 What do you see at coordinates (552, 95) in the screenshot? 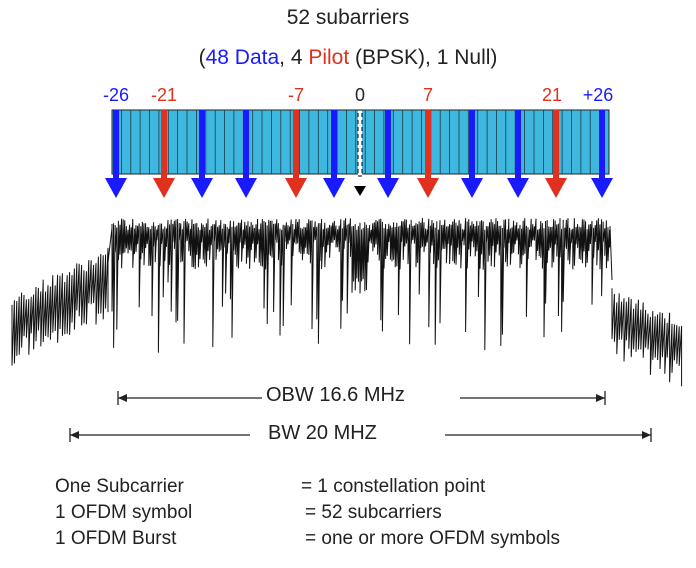
I see `carrier-label-21: 21` at bounding box center [552, 95].